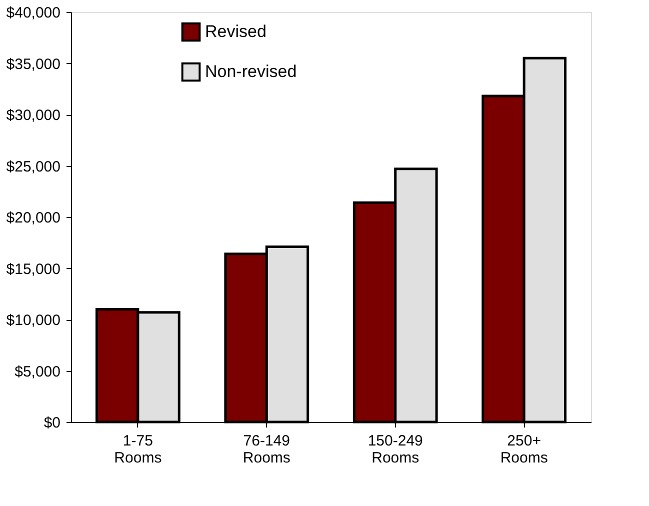 The width and height of the screenshot is (649, 506). Describe the element at coordinates (33, 269) in the screenshot. I see `y-tick-label: $15,000` at that location.